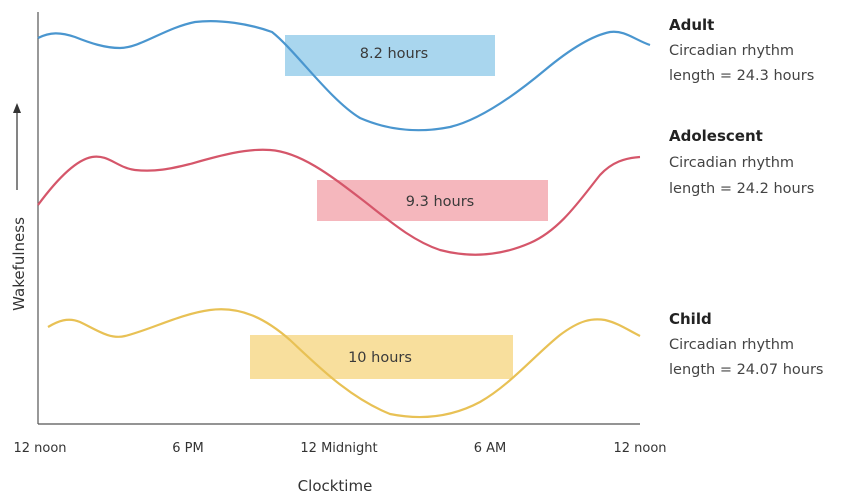 The height and width of the screenshot is (498, 851). I want to click on y-axis-title-group: Wakefulness, so click(19, 207).